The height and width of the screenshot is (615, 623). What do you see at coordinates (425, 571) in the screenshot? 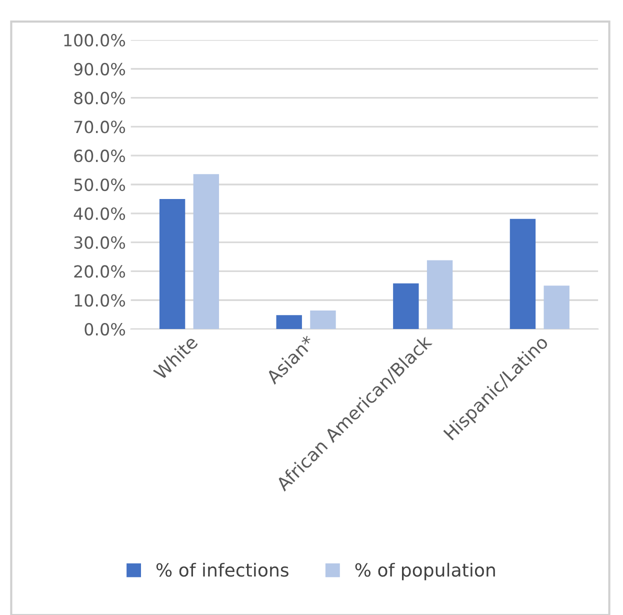
I see `legend-label: % of population` at bounding box center [425, 571].